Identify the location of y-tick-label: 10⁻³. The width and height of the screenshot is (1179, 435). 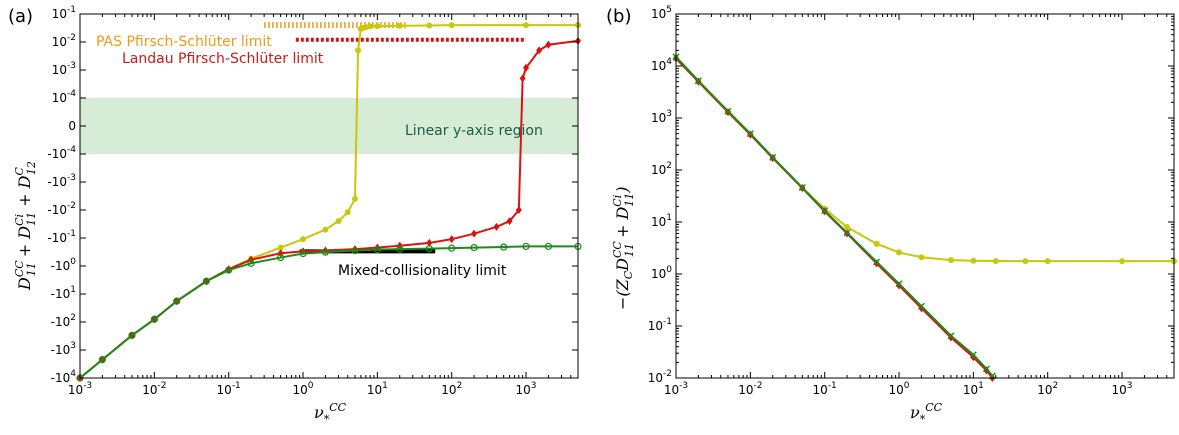
(64, 69).